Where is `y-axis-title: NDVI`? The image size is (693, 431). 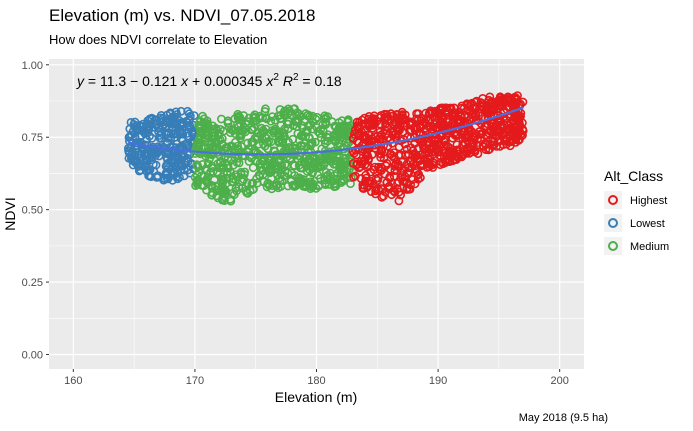 y-axis-title: NDVI is located at coordinates (10, 213).